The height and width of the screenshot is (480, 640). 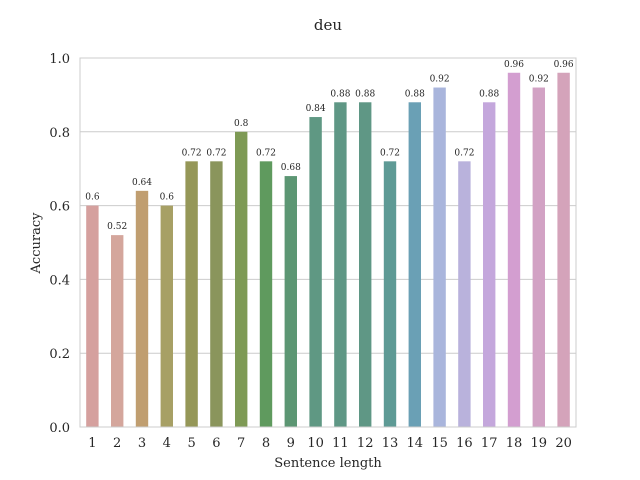 I want to click on x-tick-label: 12, so click(x=365, y=443).